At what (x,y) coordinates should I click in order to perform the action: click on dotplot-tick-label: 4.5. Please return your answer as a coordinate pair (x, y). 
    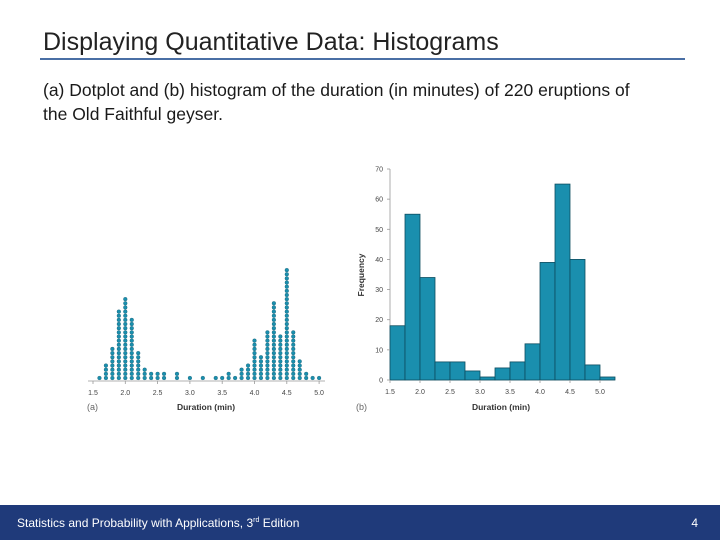
    Looking at the image, I should click on (287, 393).